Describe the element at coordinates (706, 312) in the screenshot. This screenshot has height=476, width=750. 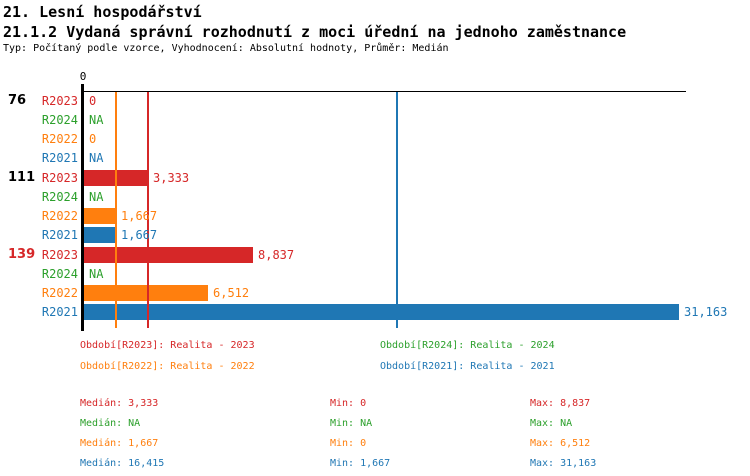
I see `bar-value-label: 31,163` at that location.